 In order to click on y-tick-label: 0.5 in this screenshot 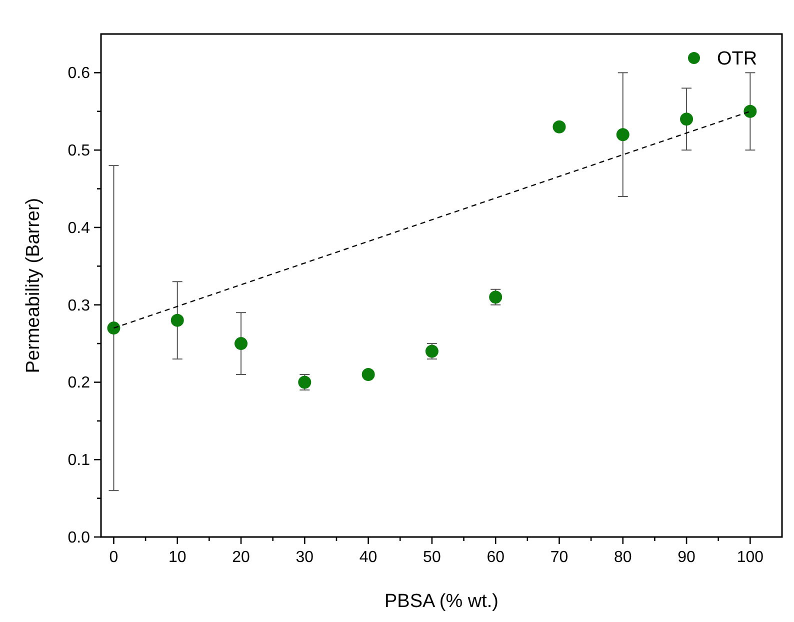, I will do `click(79, 151)`.